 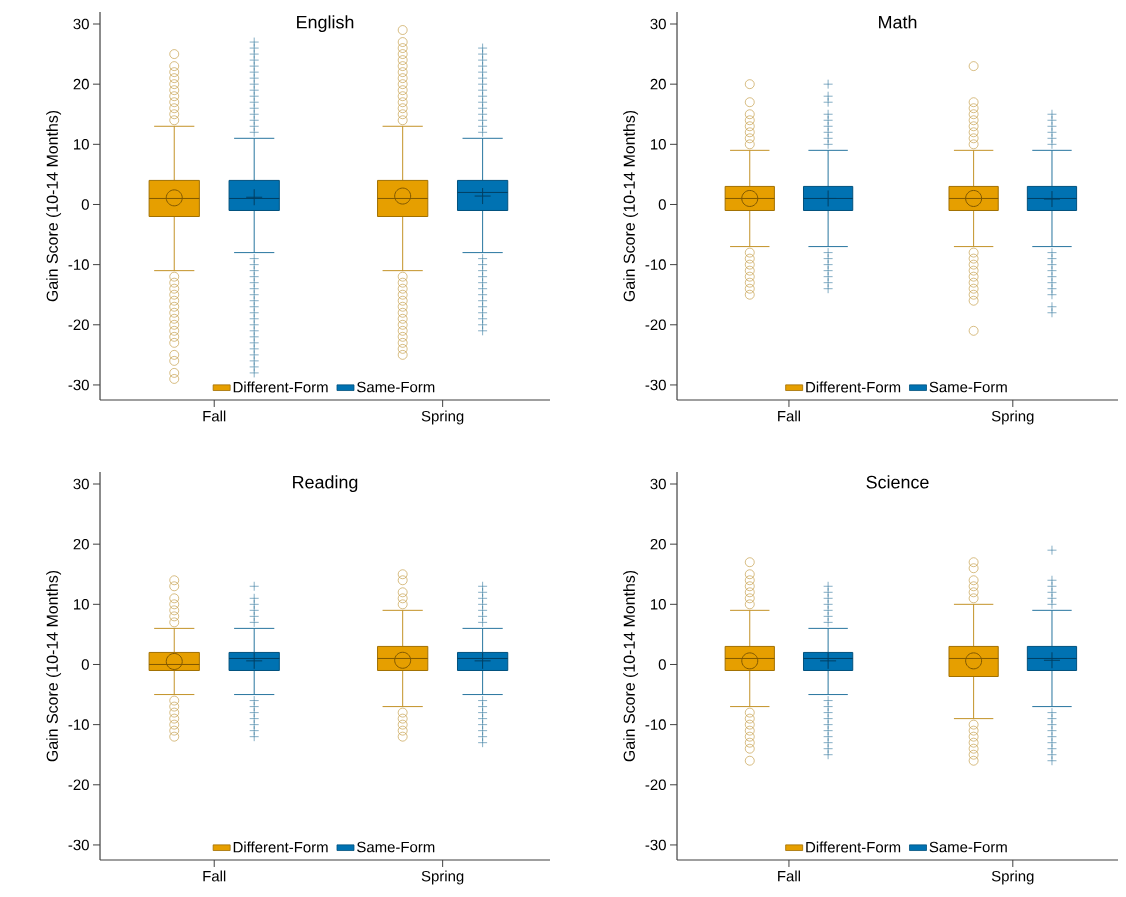 I want to click on chart-title: Math, so click(x=898, y=22).